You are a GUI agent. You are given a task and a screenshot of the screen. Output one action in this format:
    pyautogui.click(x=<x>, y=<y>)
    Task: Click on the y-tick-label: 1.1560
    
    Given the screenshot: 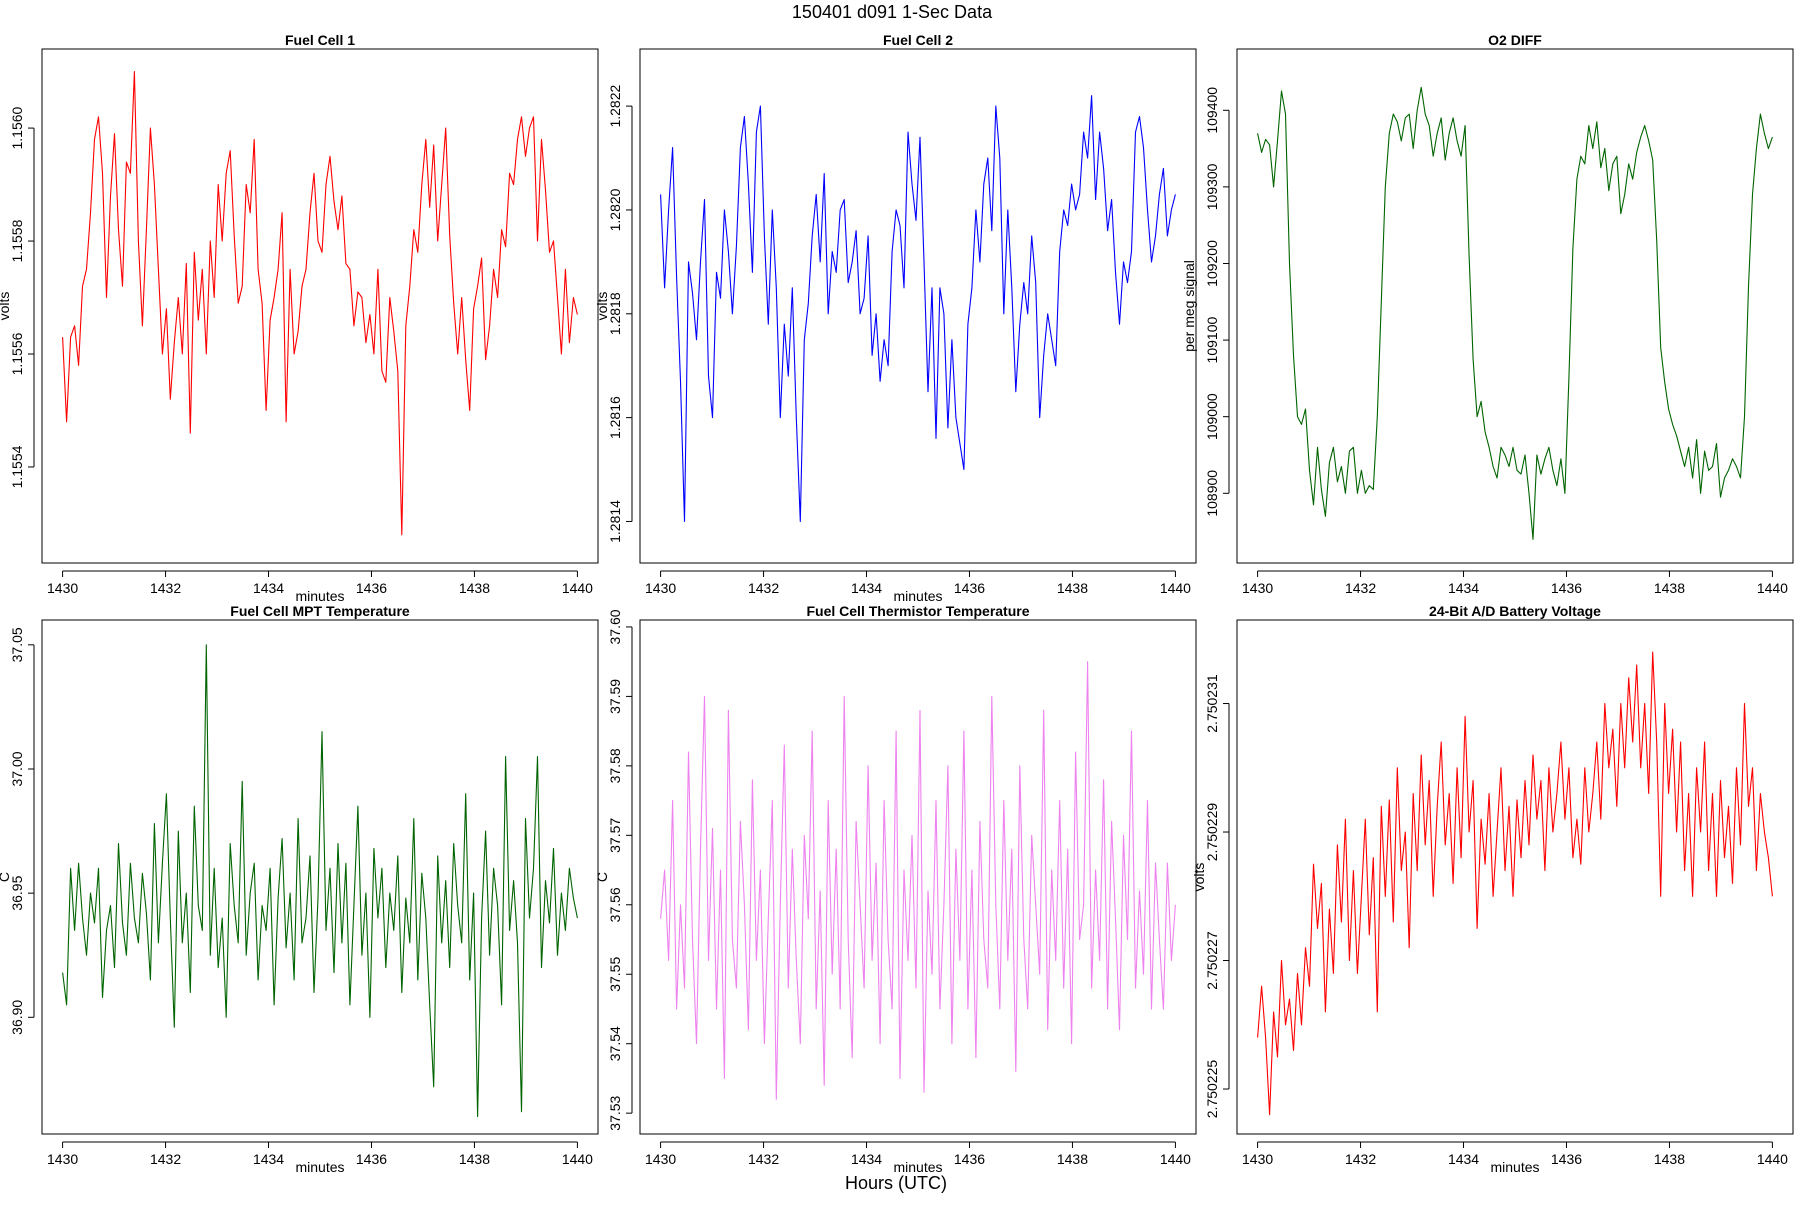 What is the action you would take?
    pyautogui.click(x=17, y=127)
    